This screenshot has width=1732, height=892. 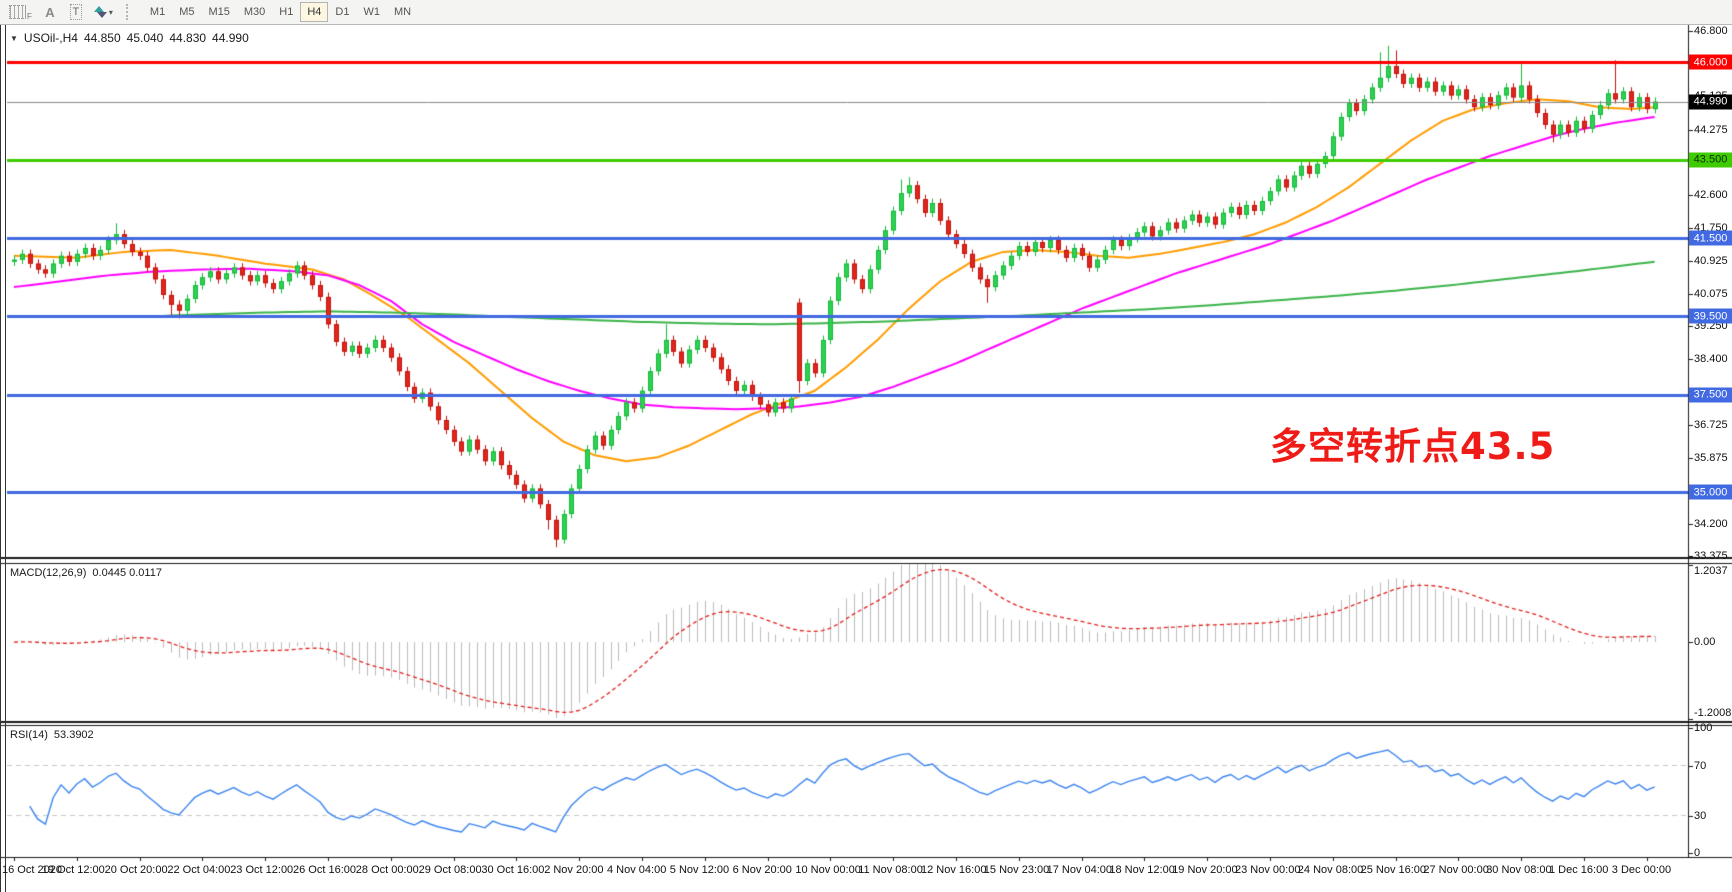 What do you see at coordinates (637, 870) in the screenshot?
I see `date-label: 4 Nov 04:00` at bounding box center [637, 870].